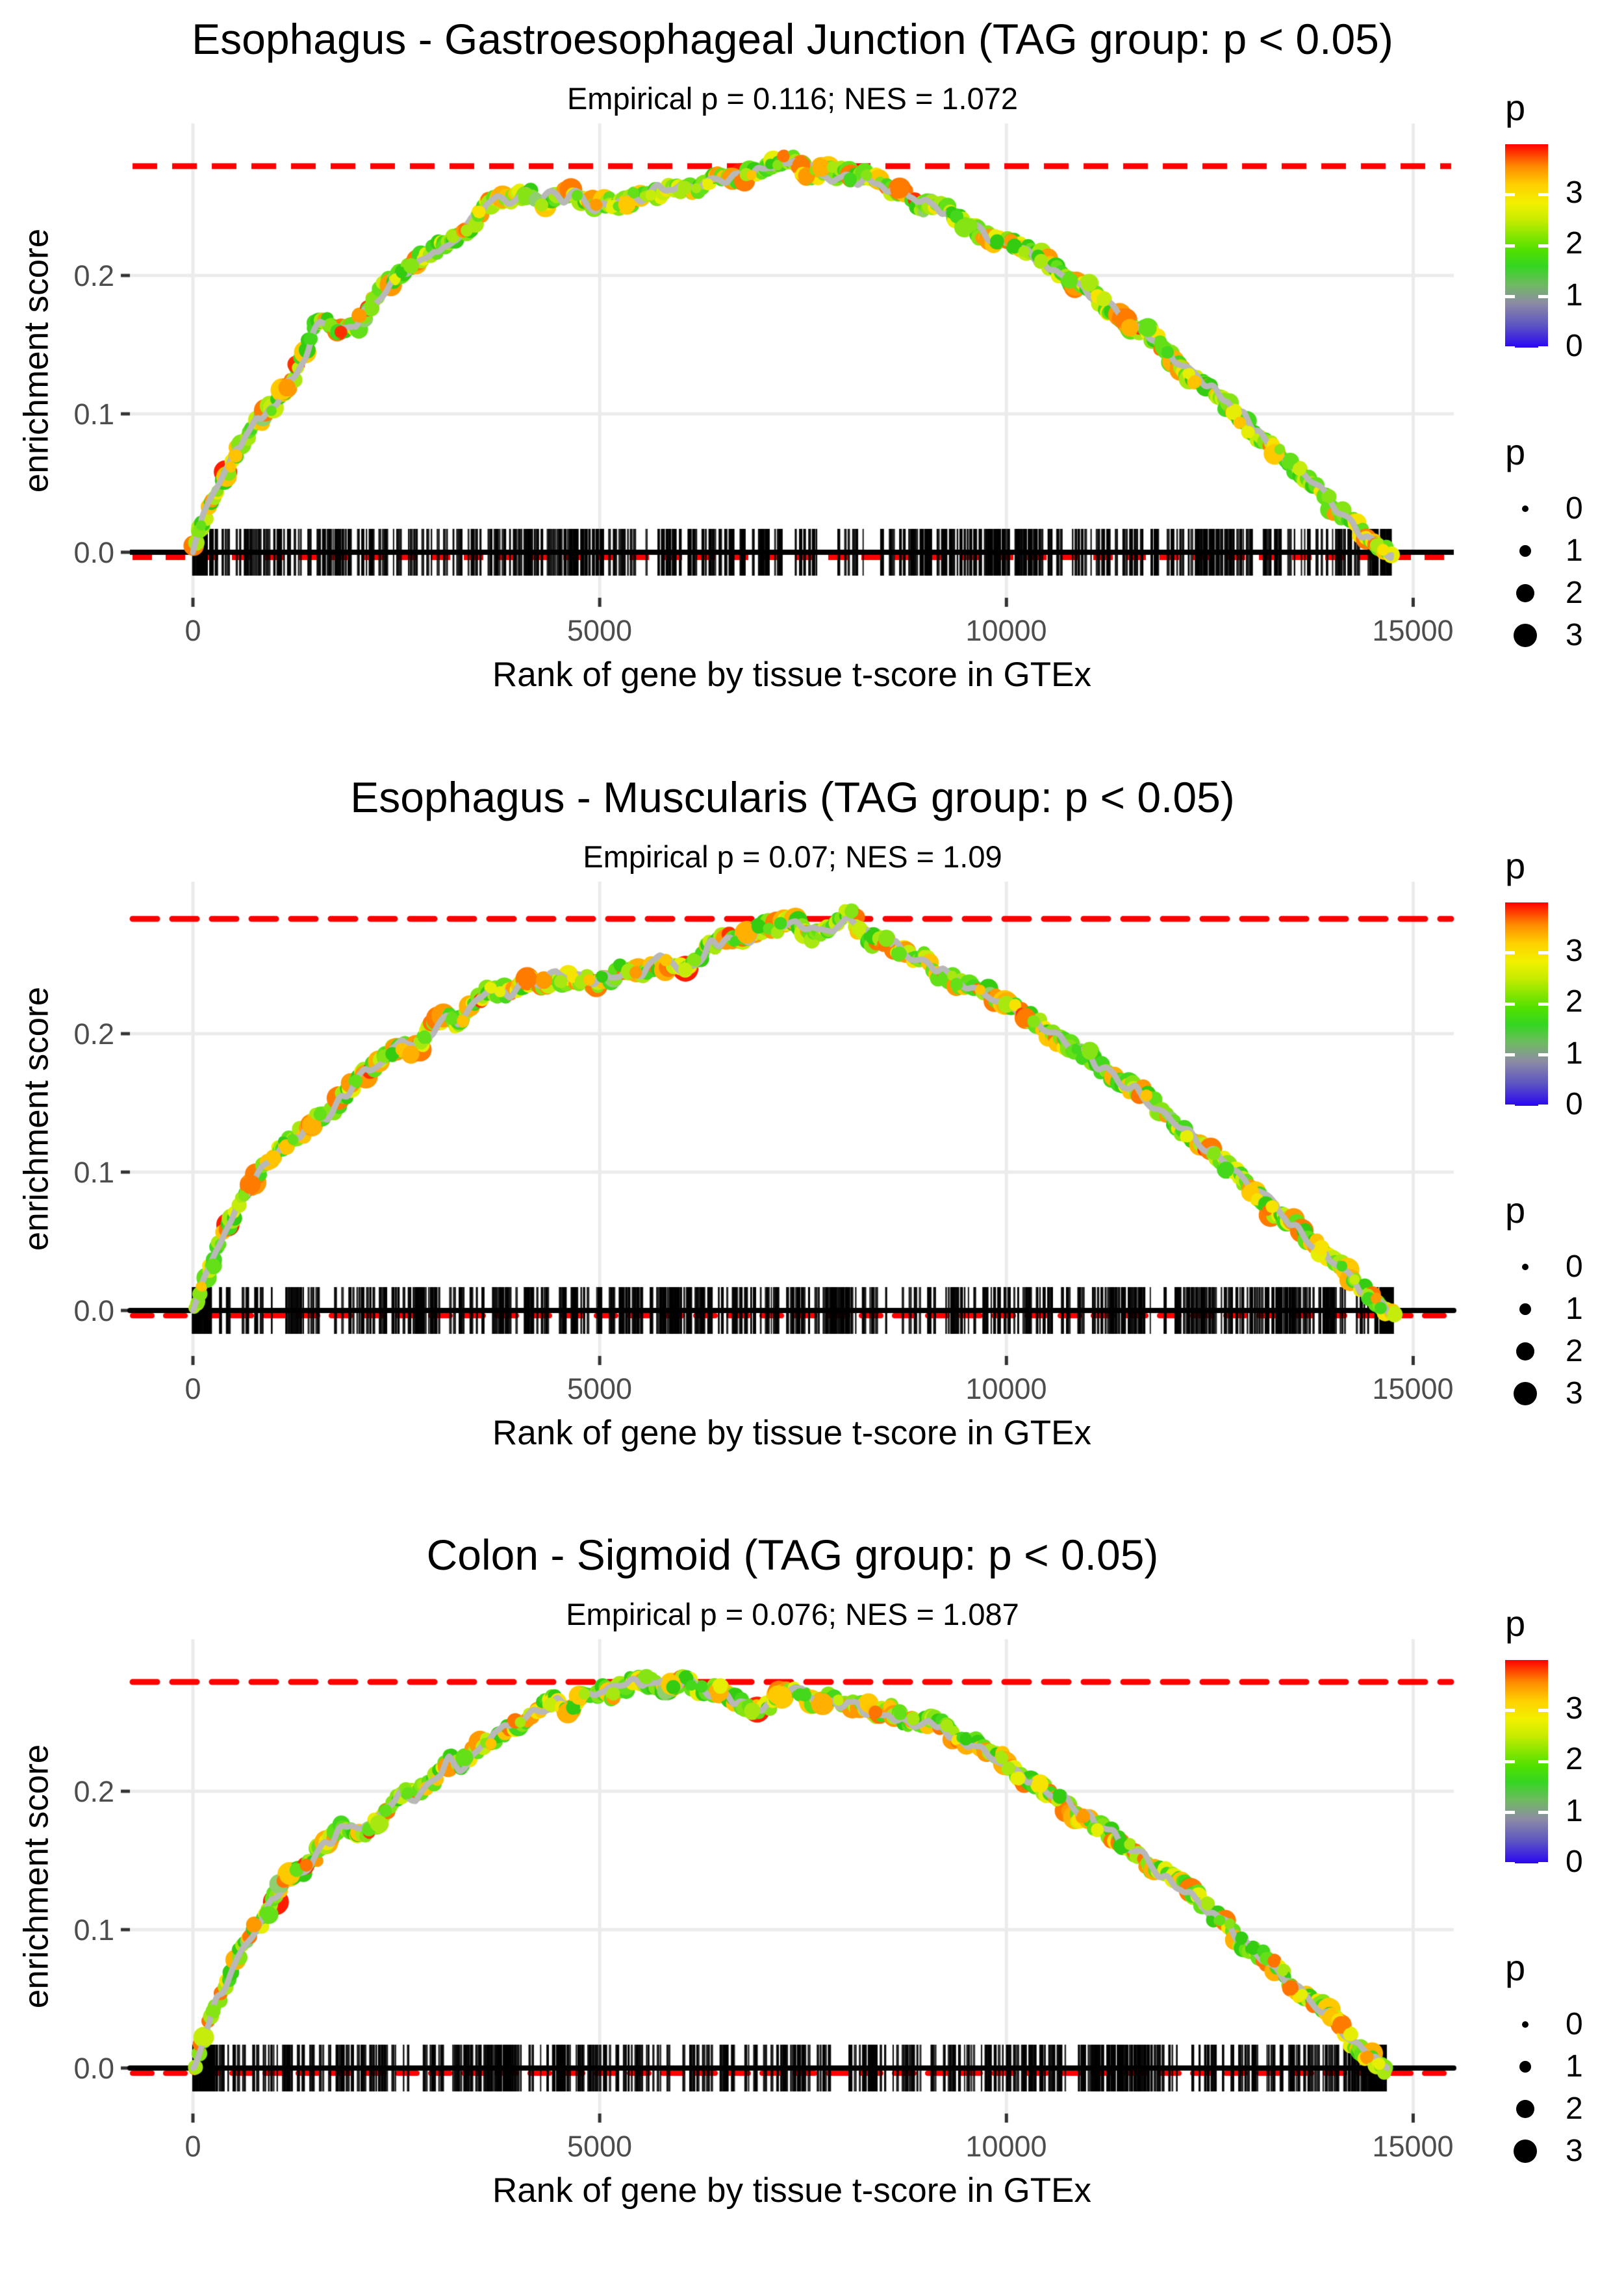 Image resolution: width=1624 pixels, height=2274 pixels. What do you see at coordinates (792, 1614) in the screenshot?
I see `plot-subtitle: Empirical p = 0.076; NES = 1.087` at bounding box center [792, 1614].